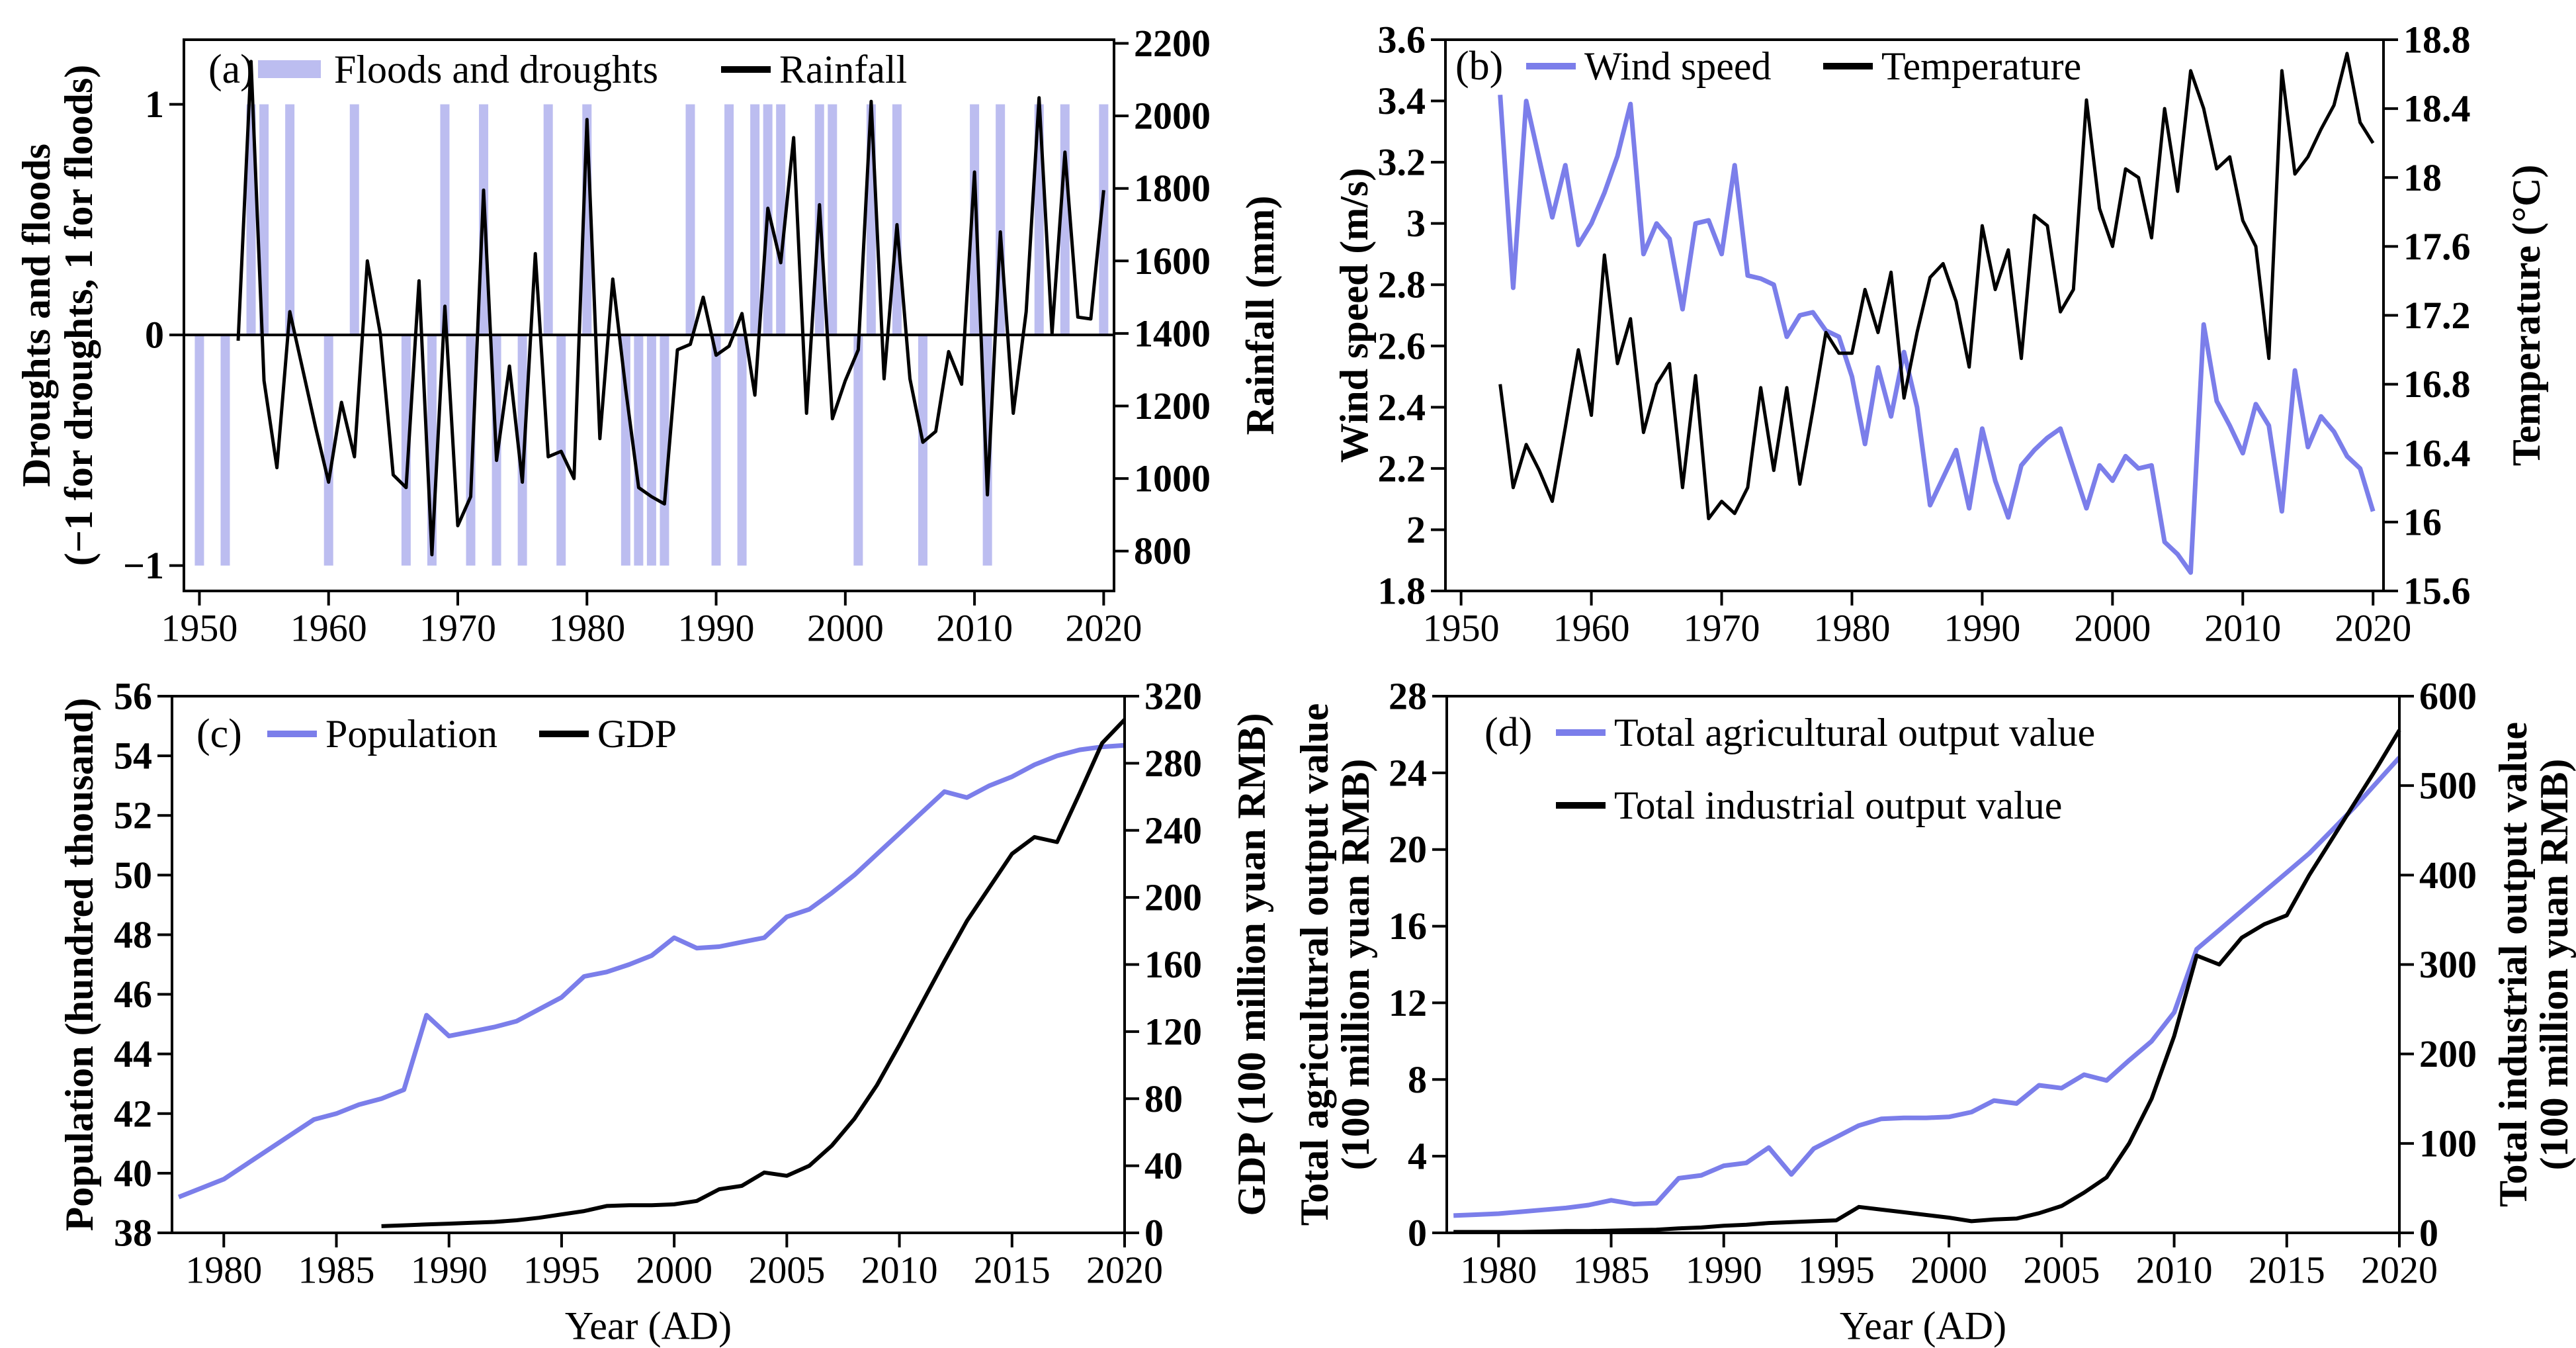 The height and width of the screenshot is (1348, 2576). Describe the element at coordinates (133, 1113) in the screenshot. I see `left-tick-label: 42` at that location.